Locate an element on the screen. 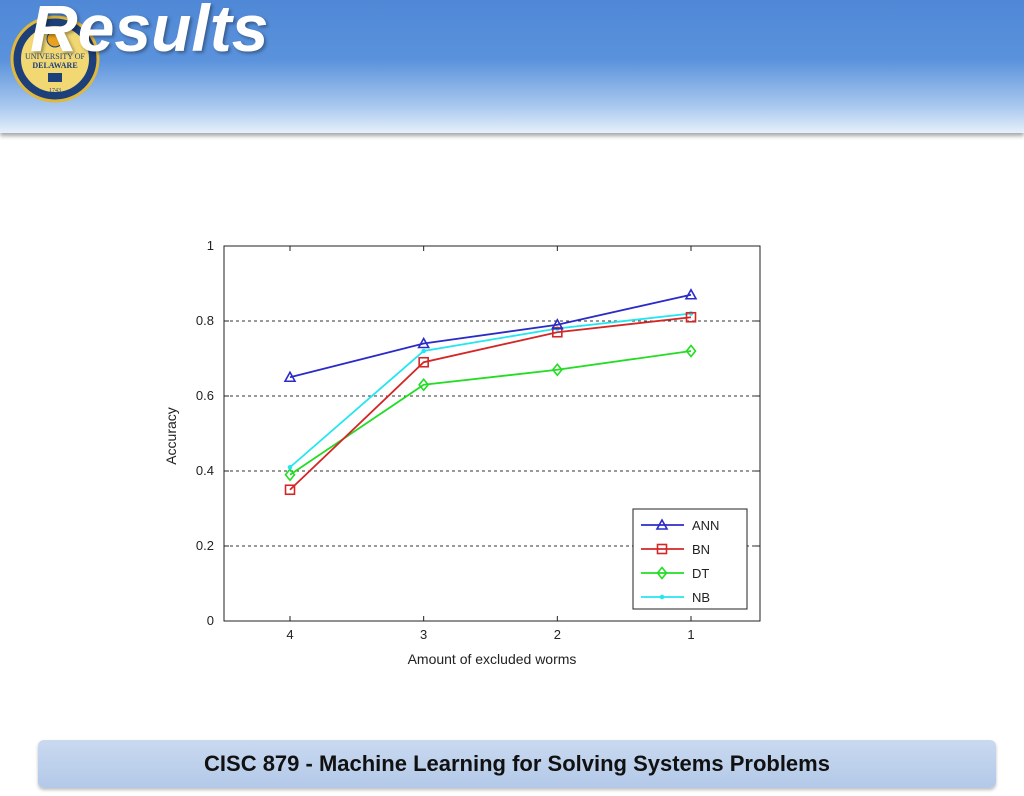 This screenshot has width=1024, height=796. y-tick-label: 0.2 is located at coordinates (205, 545).